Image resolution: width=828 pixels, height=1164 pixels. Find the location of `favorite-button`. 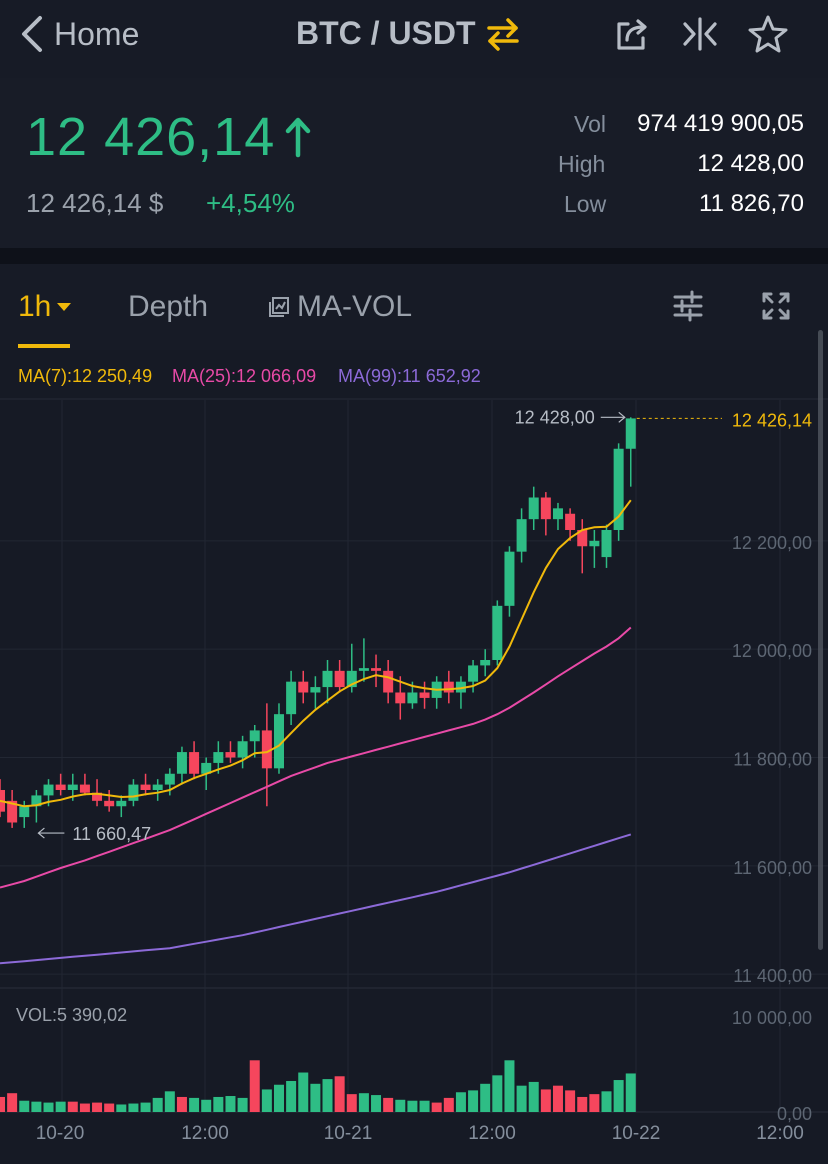

favorite-button is located at coordinates (768, 34).